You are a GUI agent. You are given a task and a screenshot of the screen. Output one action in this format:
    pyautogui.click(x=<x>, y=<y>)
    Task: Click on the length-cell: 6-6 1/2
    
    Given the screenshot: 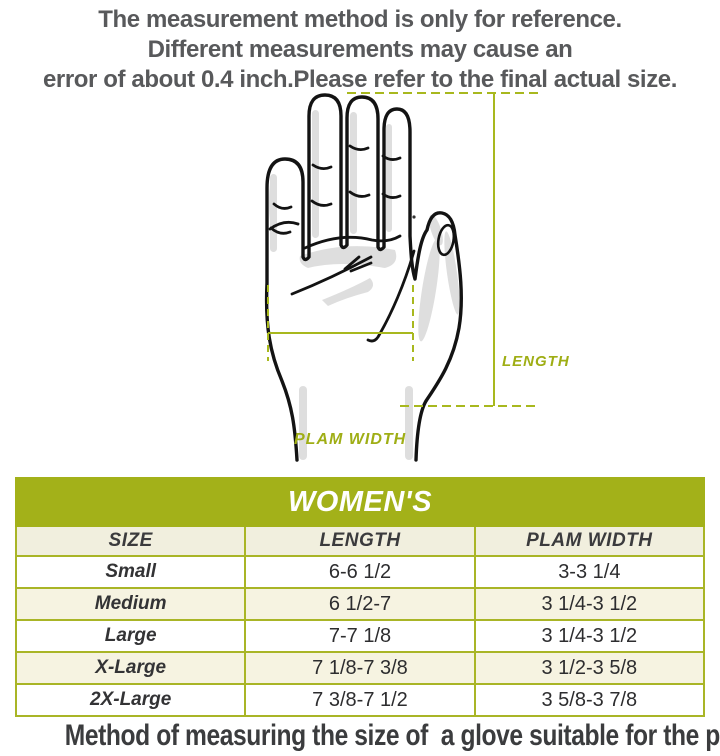 What is the action you would take?
    pyautogui.click(x=358, y=572)
    